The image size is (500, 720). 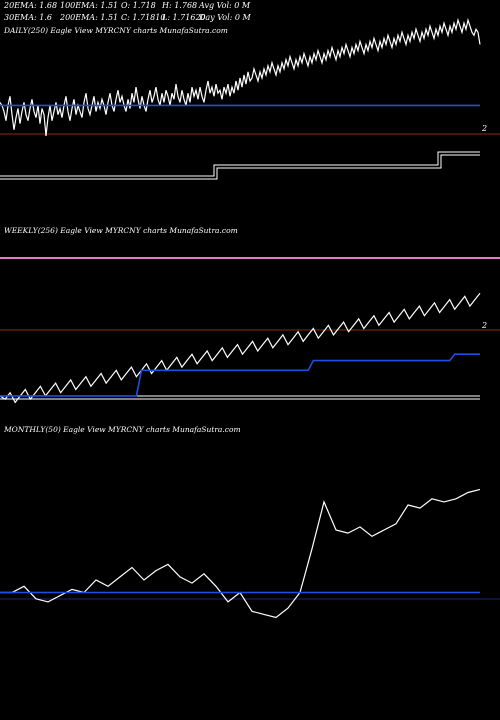 I want to click on header-close: C: 1.71810, so click(x=143, y=17).